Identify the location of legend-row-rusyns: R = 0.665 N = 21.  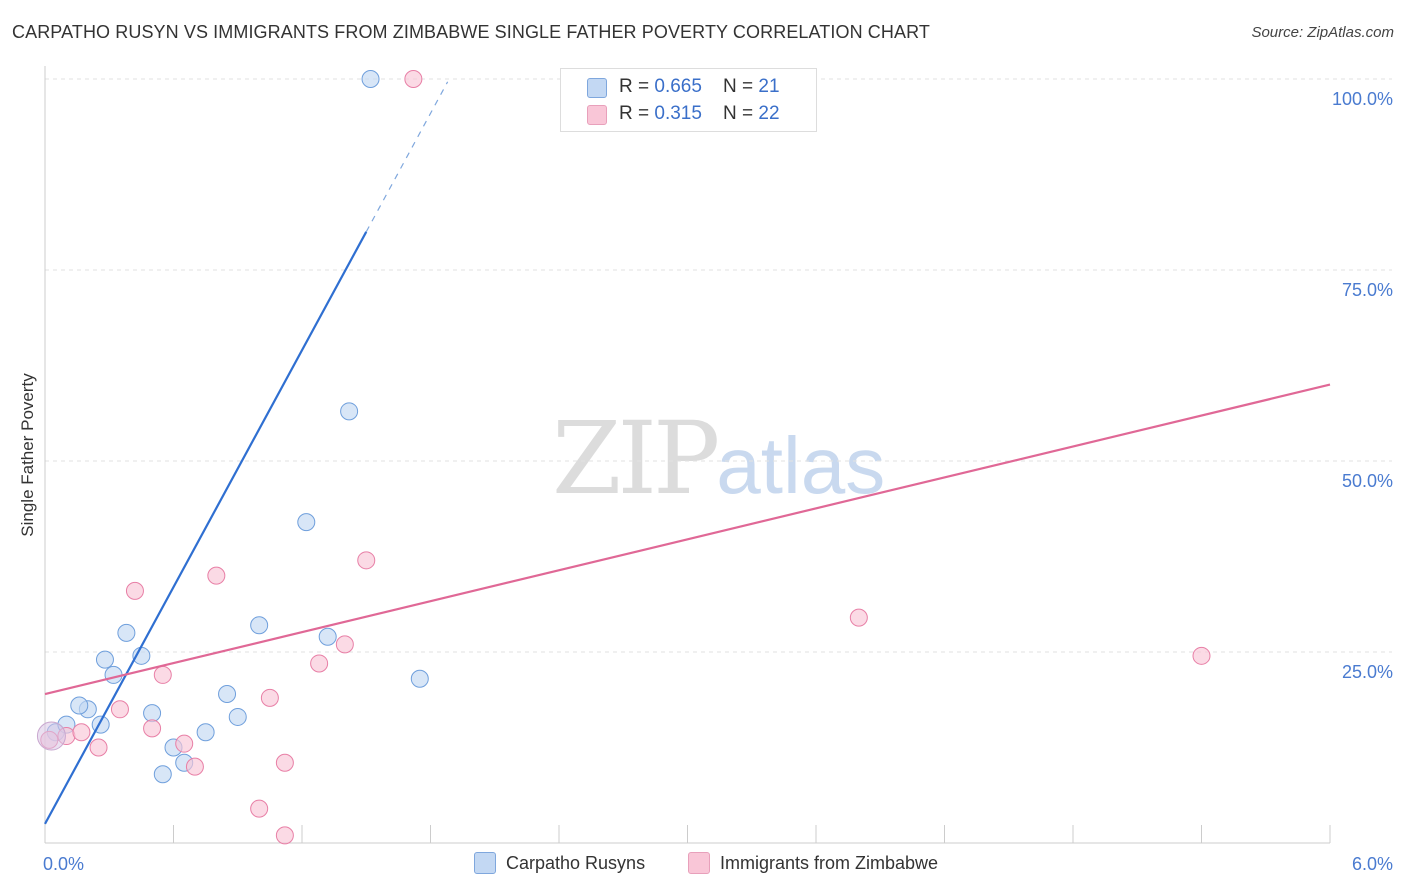
(683, 87).